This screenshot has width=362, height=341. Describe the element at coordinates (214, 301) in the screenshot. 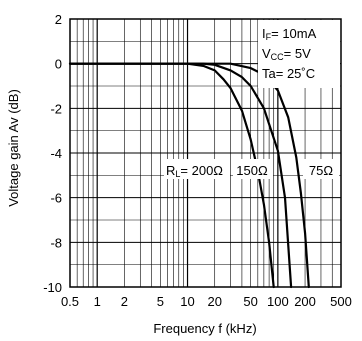

I see `x-tick-label: 20` at that location.